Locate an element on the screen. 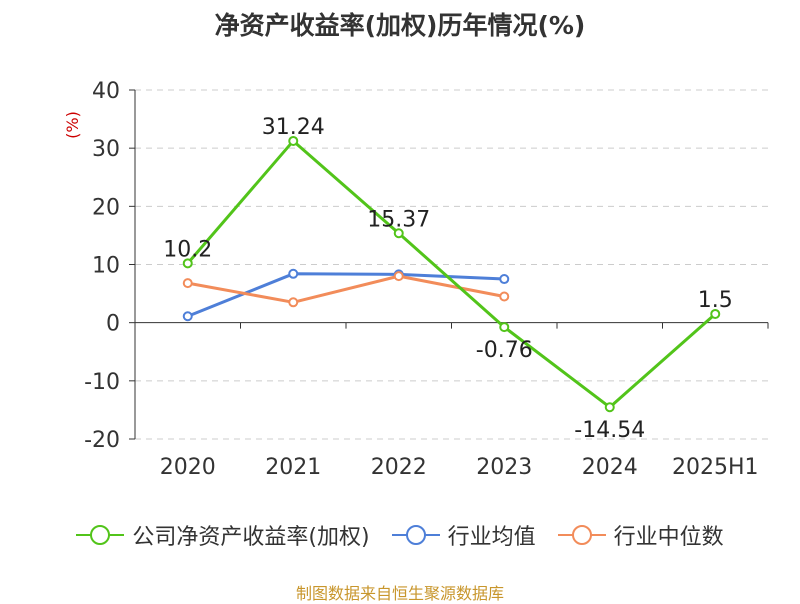  legend-item: 公司净资产收益率(加权) is located at coordinates (223, 535).